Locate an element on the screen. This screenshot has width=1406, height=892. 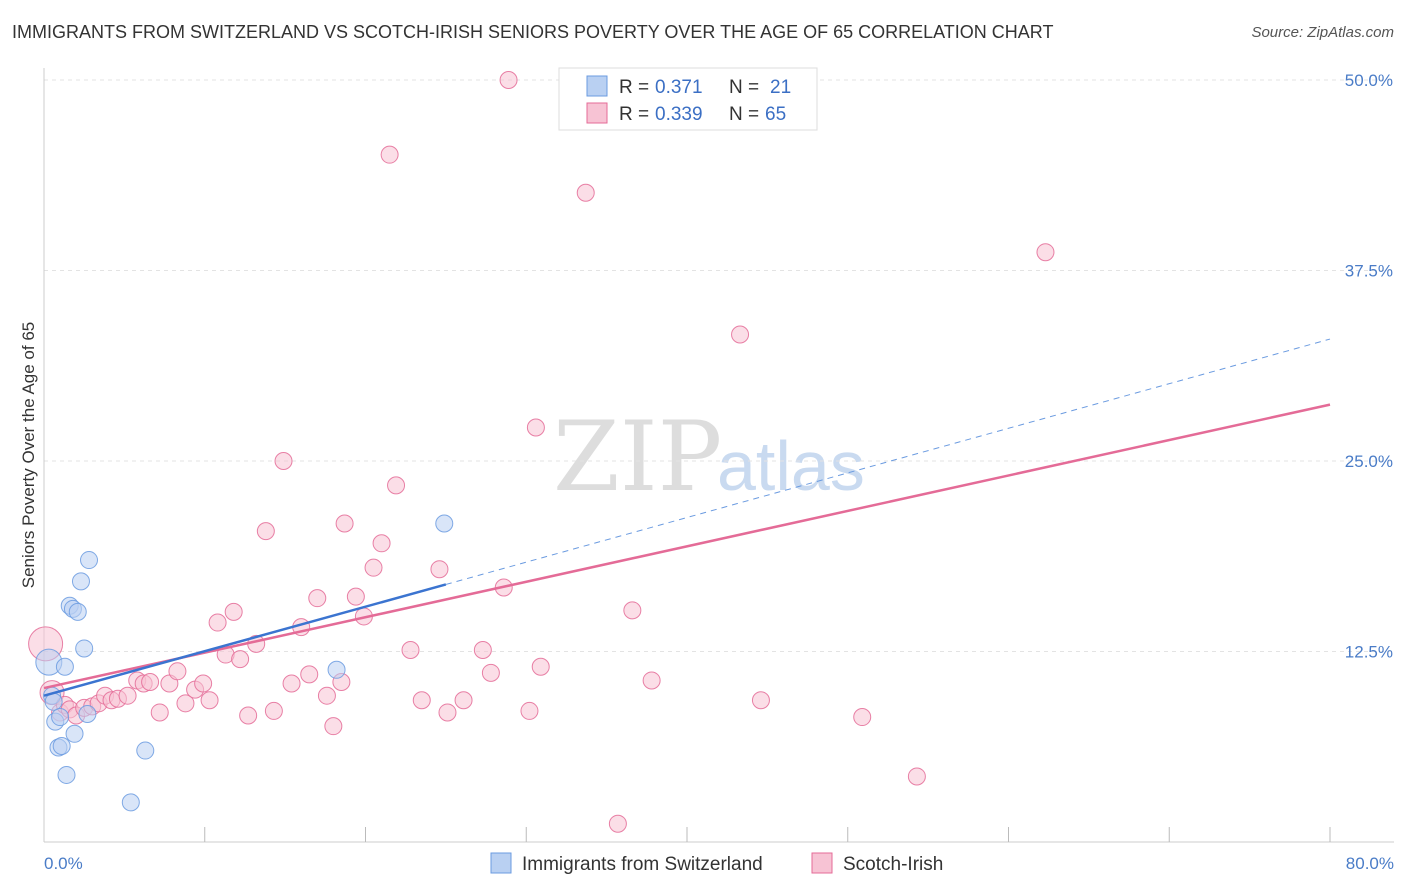
legend-r-value-1: 0.371 is located at coordinates (679, 87).